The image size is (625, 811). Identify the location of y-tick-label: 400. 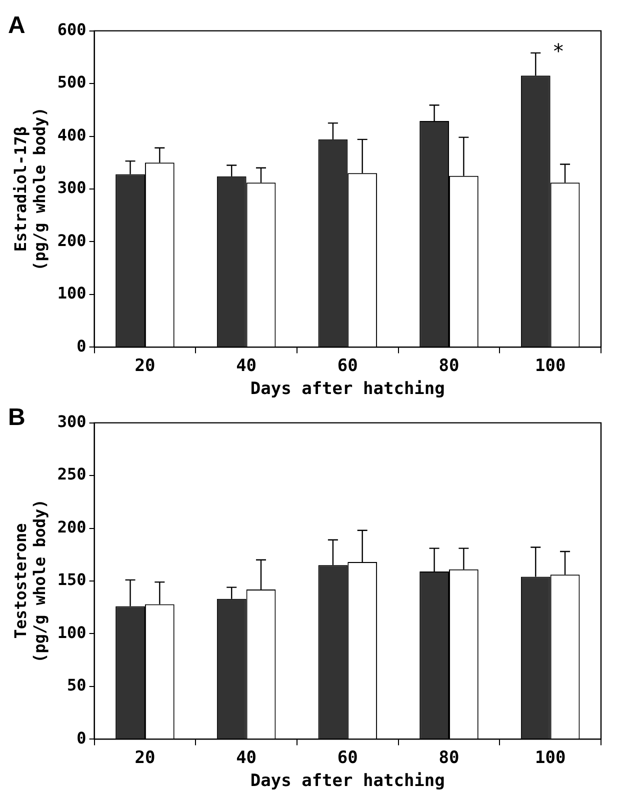
(71, 134).